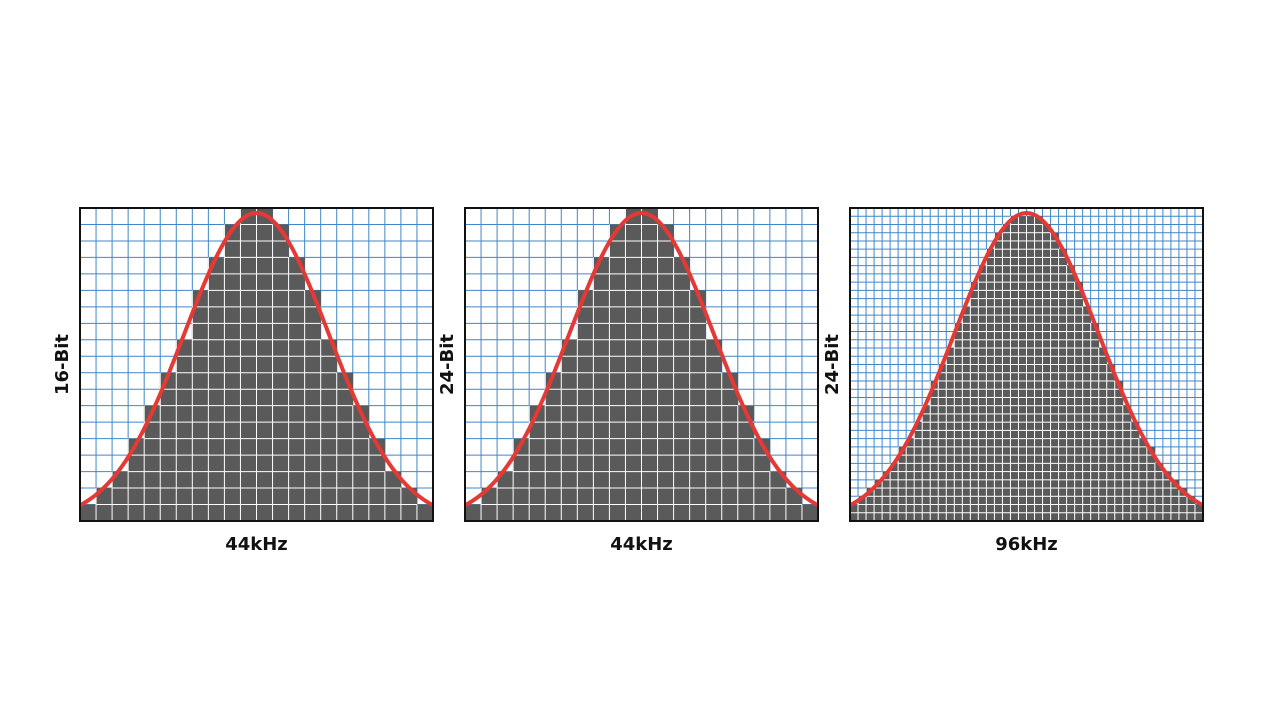  I want to click on panel-2-frame, so click(641, 364).